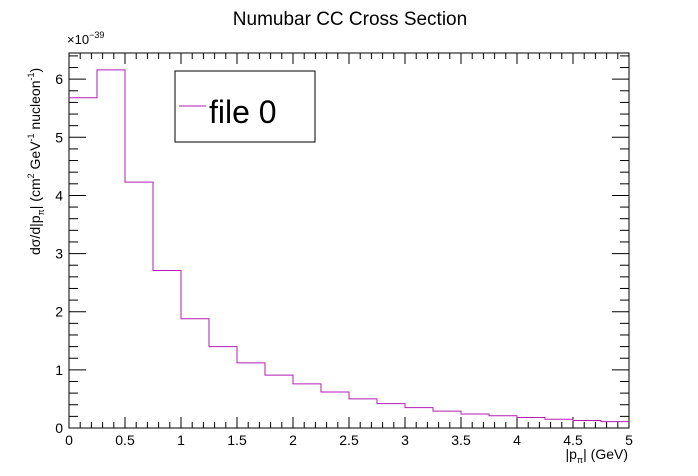 This screenshot has width=698, height=476. Describe the element at coordinates (293, 440) in the screenshot. I see `x-tick-label: 2` at that location.